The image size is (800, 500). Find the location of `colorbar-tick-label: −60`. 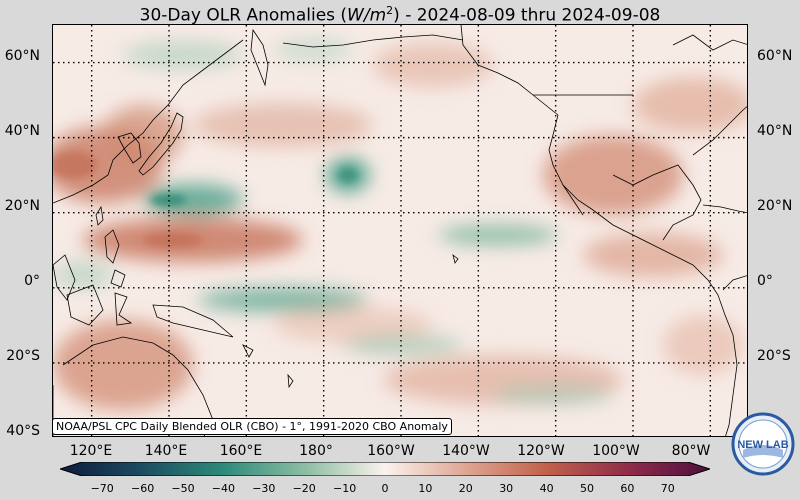

colorbar-tick-label: −60 is located at coordinates (142, 488).